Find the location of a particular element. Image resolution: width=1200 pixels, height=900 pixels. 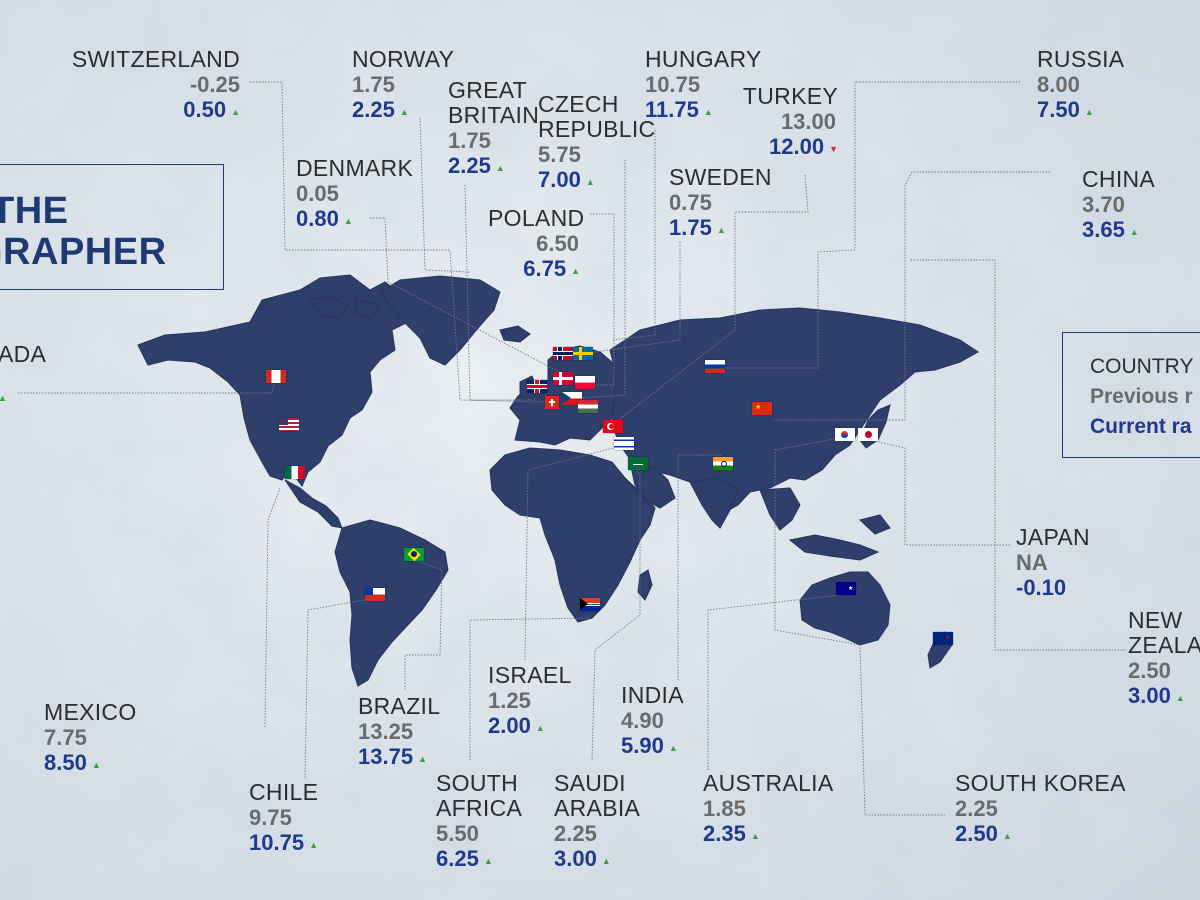

country-label-sweden: SWEDEN 0.75 1.75 ▲ is located at coordinates (720, 203).